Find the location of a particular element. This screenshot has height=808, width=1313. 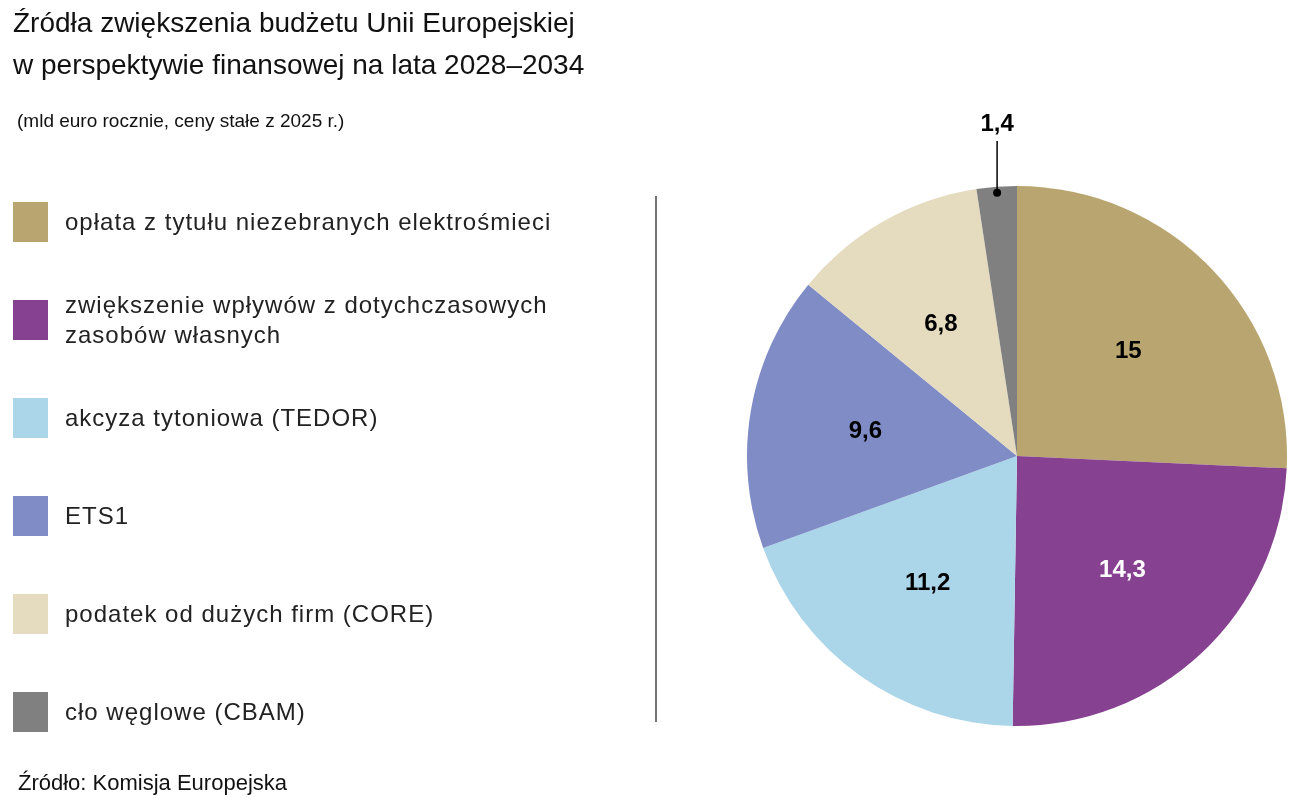

legend-label: ETS1 is located at coordinates (97, 516).